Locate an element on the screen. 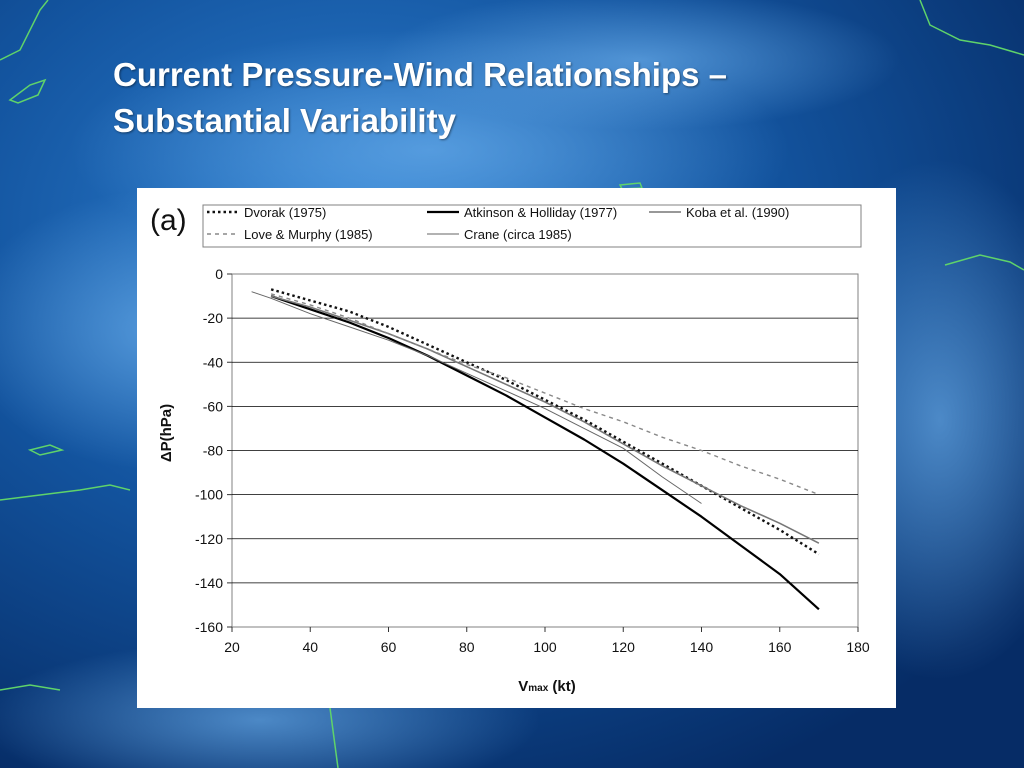 This screenshot has height=768, width=1024. legend-label-1: Dvorak (1975) is located at coordinates (285, 212).